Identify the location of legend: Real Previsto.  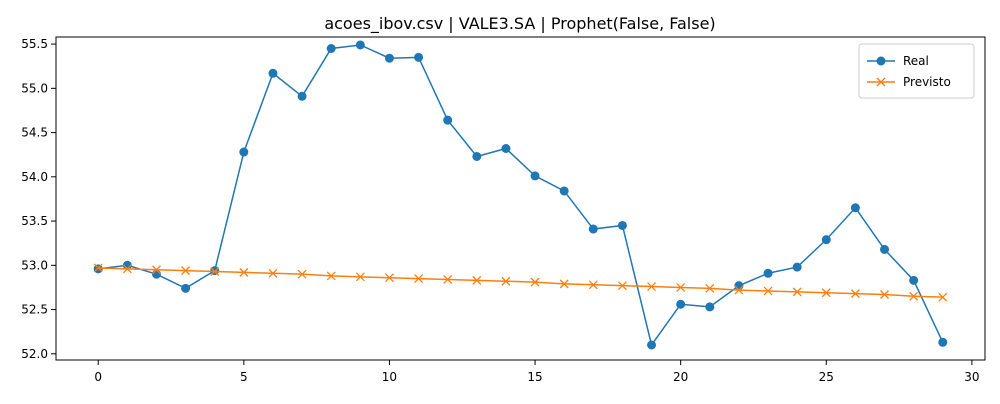
(916, 71).